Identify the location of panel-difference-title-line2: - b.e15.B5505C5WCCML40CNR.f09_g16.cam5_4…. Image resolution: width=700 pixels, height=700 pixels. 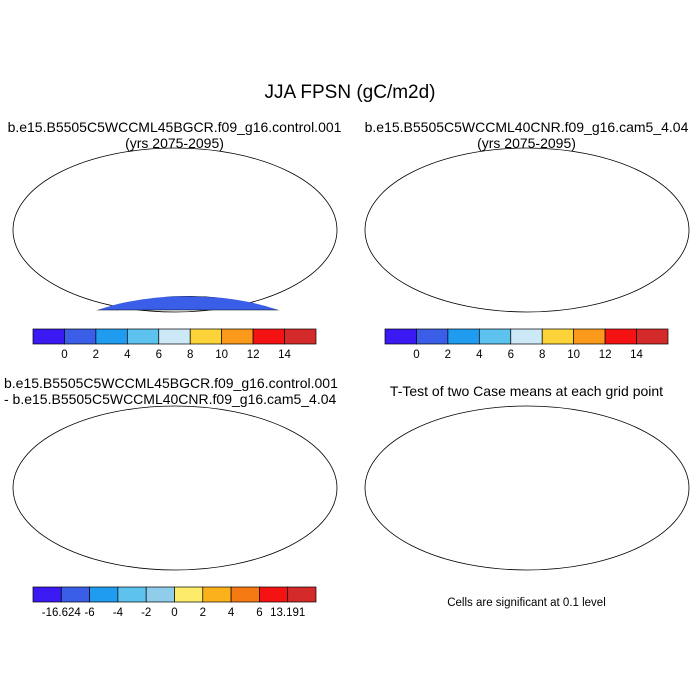
(170, 399).